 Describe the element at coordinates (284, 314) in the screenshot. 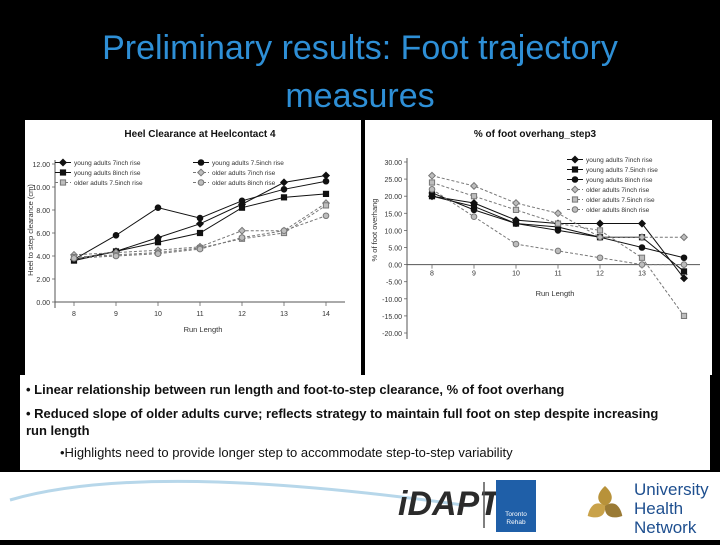

I see `x-tick-label: 13` at that location.